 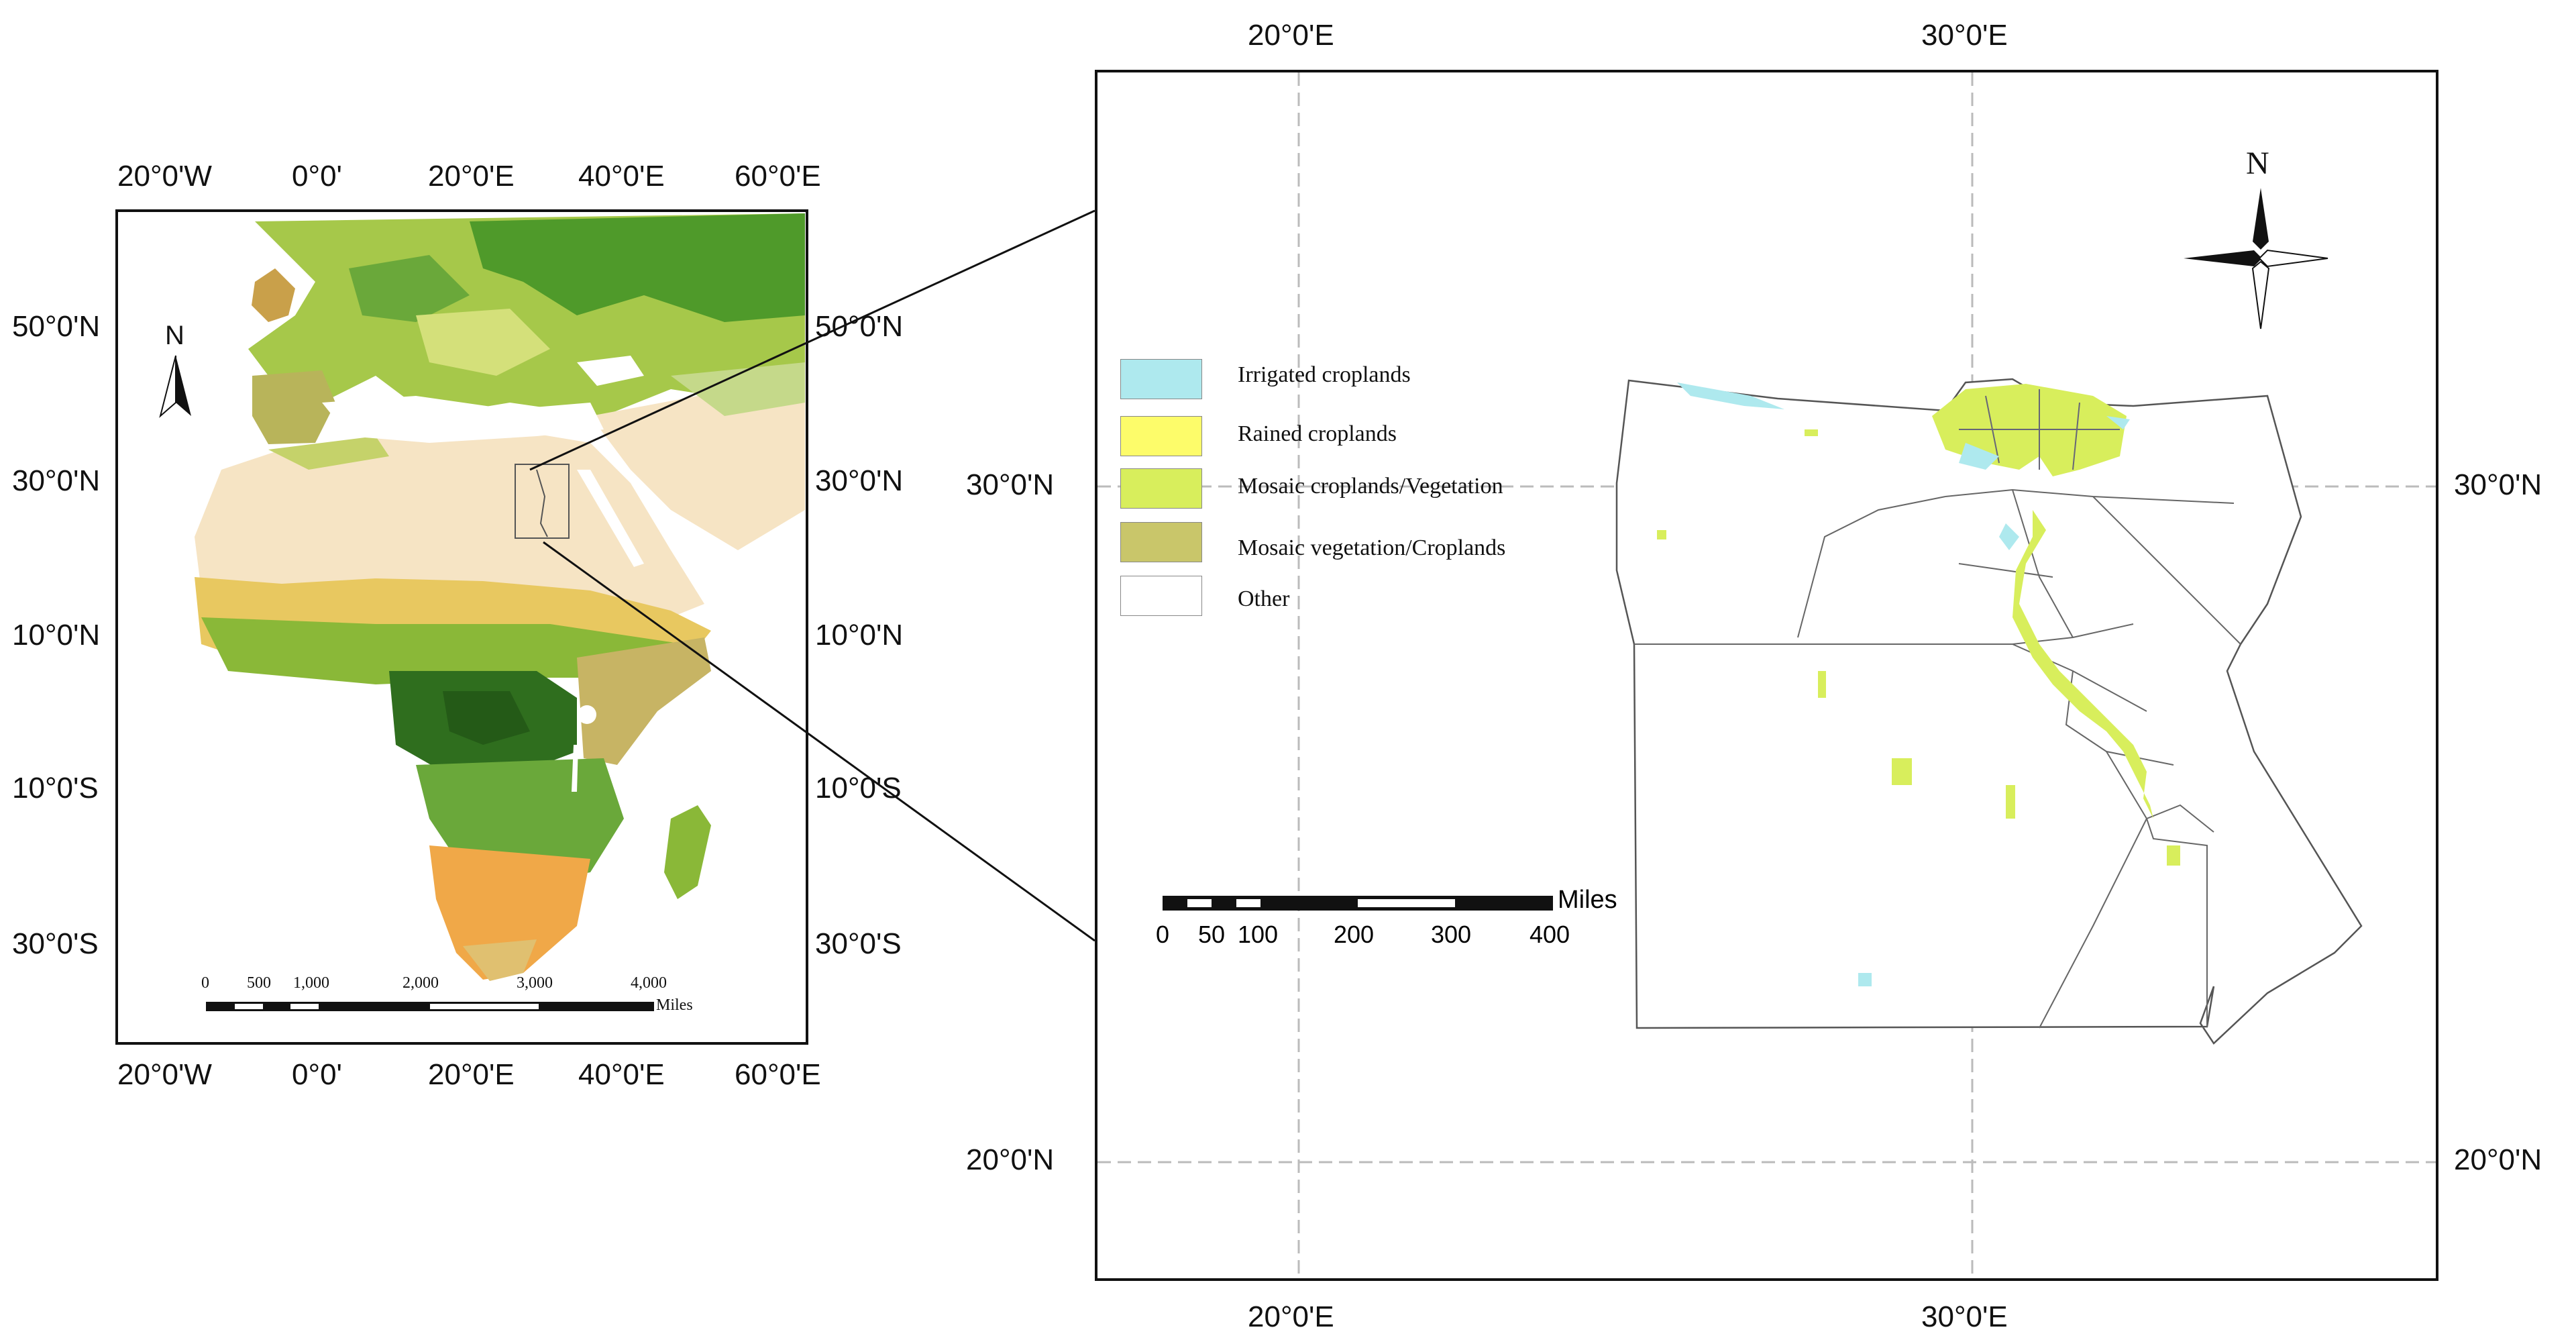 What do you see at coordinates (328, 453) in the screenshot?
I see `maghreb-green` at bounding box center [328, 453].